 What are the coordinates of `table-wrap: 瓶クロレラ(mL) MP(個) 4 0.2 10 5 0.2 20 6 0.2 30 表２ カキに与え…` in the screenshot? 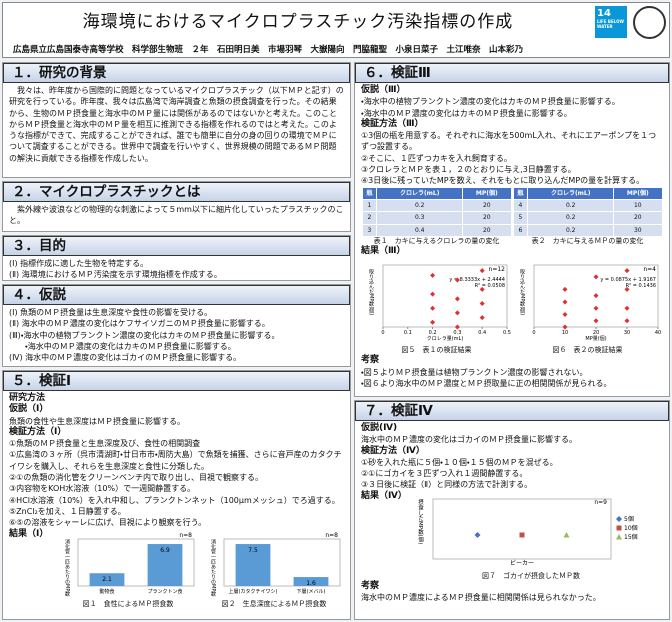 It's located at (587, 216).